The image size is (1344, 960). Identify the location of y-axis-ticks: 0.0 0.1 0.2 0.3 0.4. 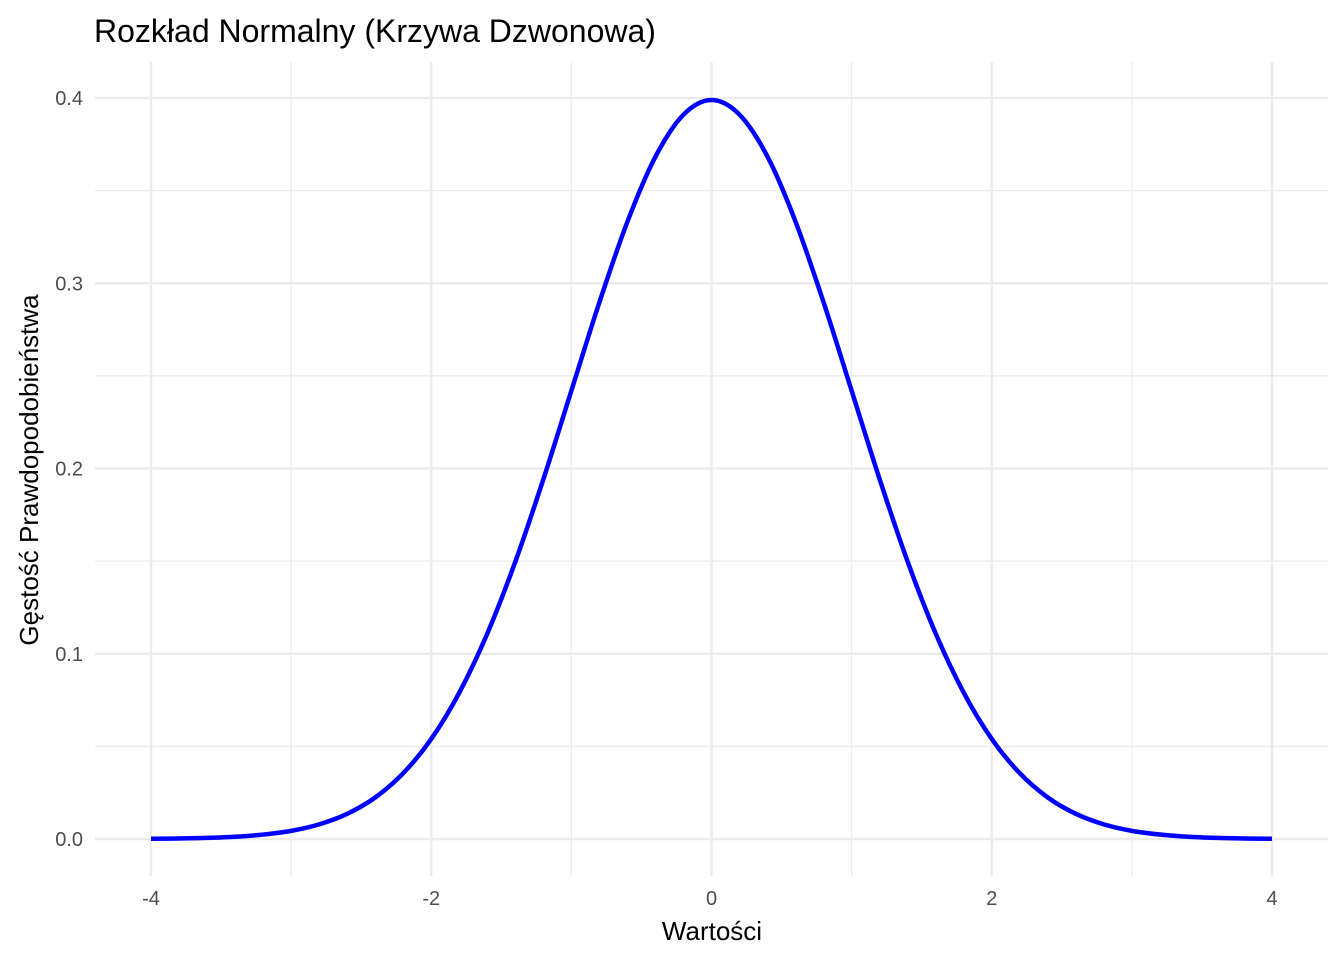
(69, 469).